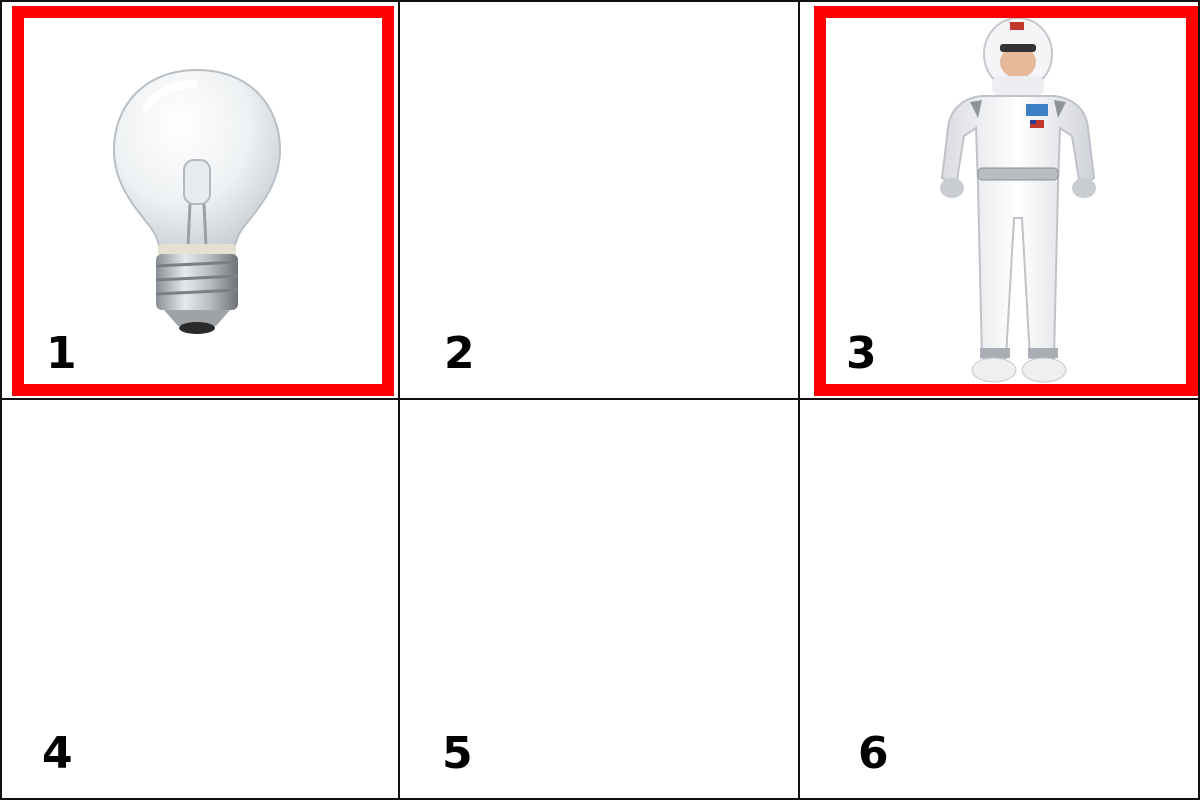 The image size is (1200, 800). What do you see at coordinates (1018, 200) in the screenshot?
I see `astronaut-icon` at bounding box center [1018, 200].